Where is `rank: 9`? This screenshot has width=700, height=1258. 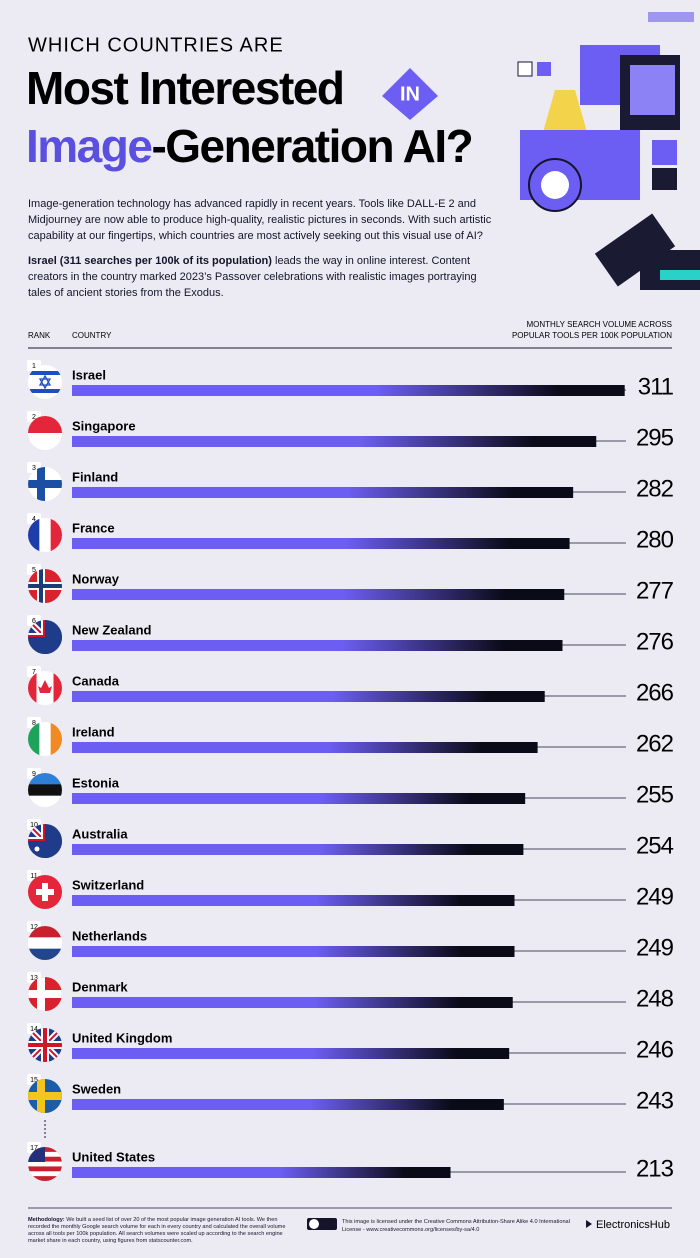 rank: 9 is located at coordinates (34, 774).